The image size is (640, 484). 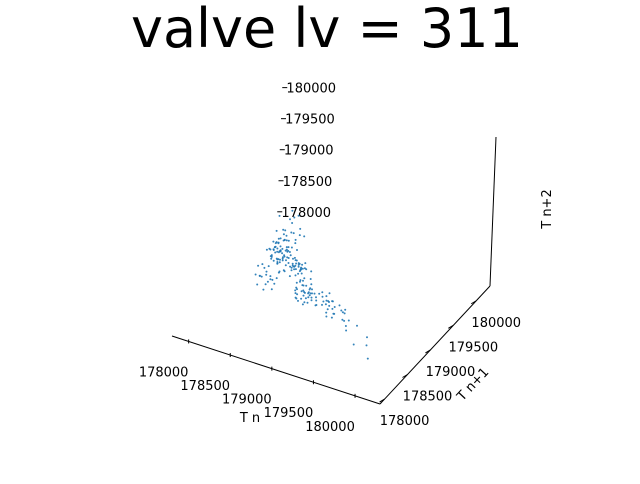 What do you see at coordinates (326, 30) in the screenshot?
I see `chart-title: valve lv = 311` at bounding box center [326, 30].